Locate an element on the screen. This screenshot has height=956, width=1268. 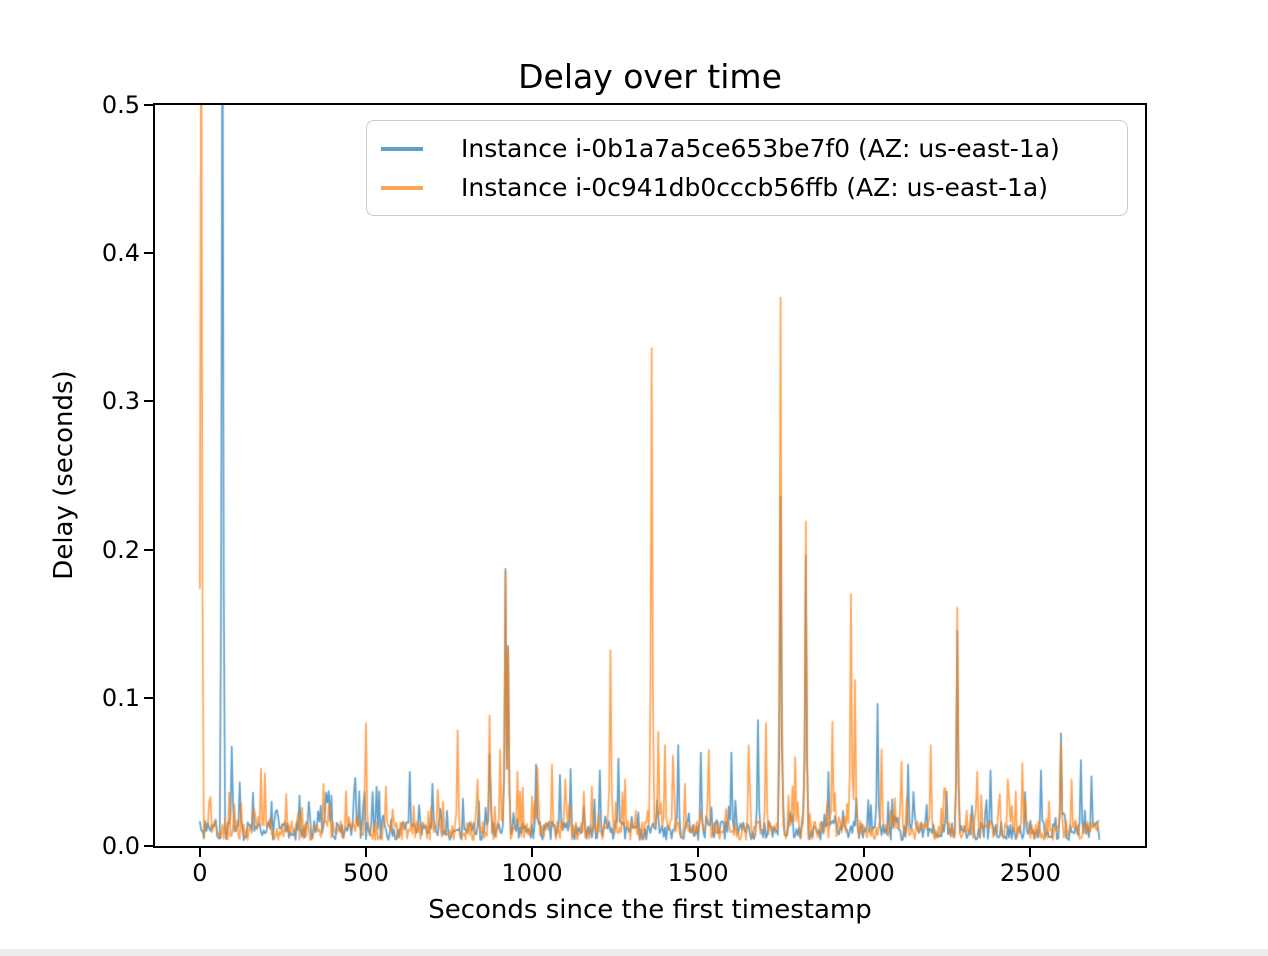
x-axis-label: Seconds since the first timestamp is located at coordinates (650, 910).